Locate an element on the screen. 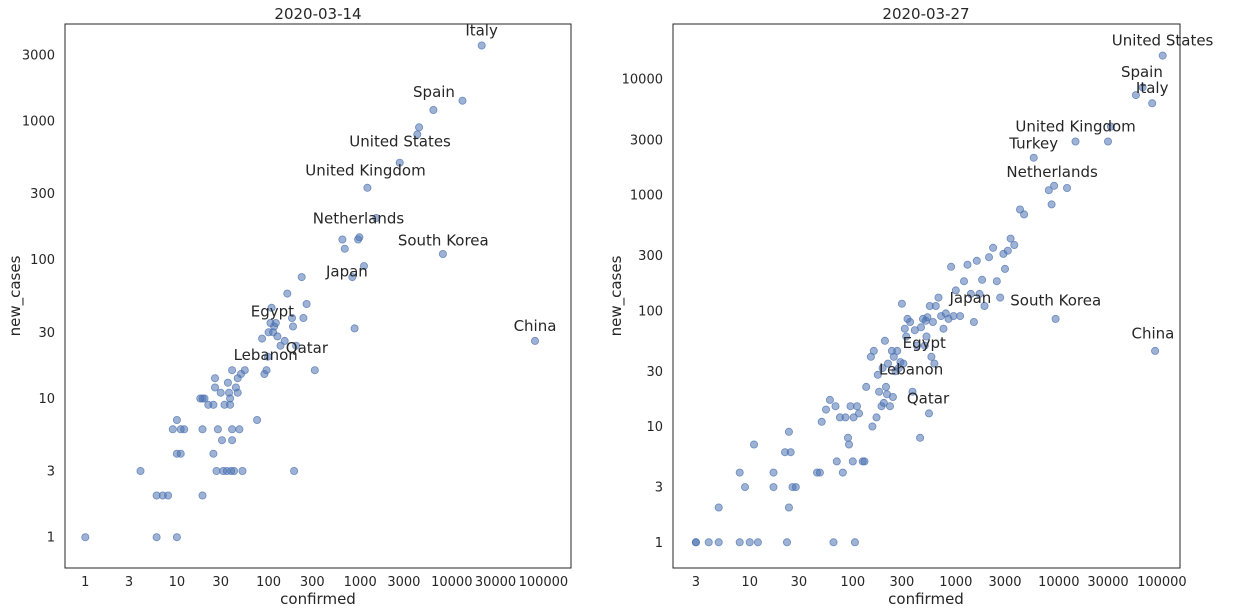 The width and height of the screenshot is (1239, 614). y-tick-label: 3000 is located at coordinates (38, 55).